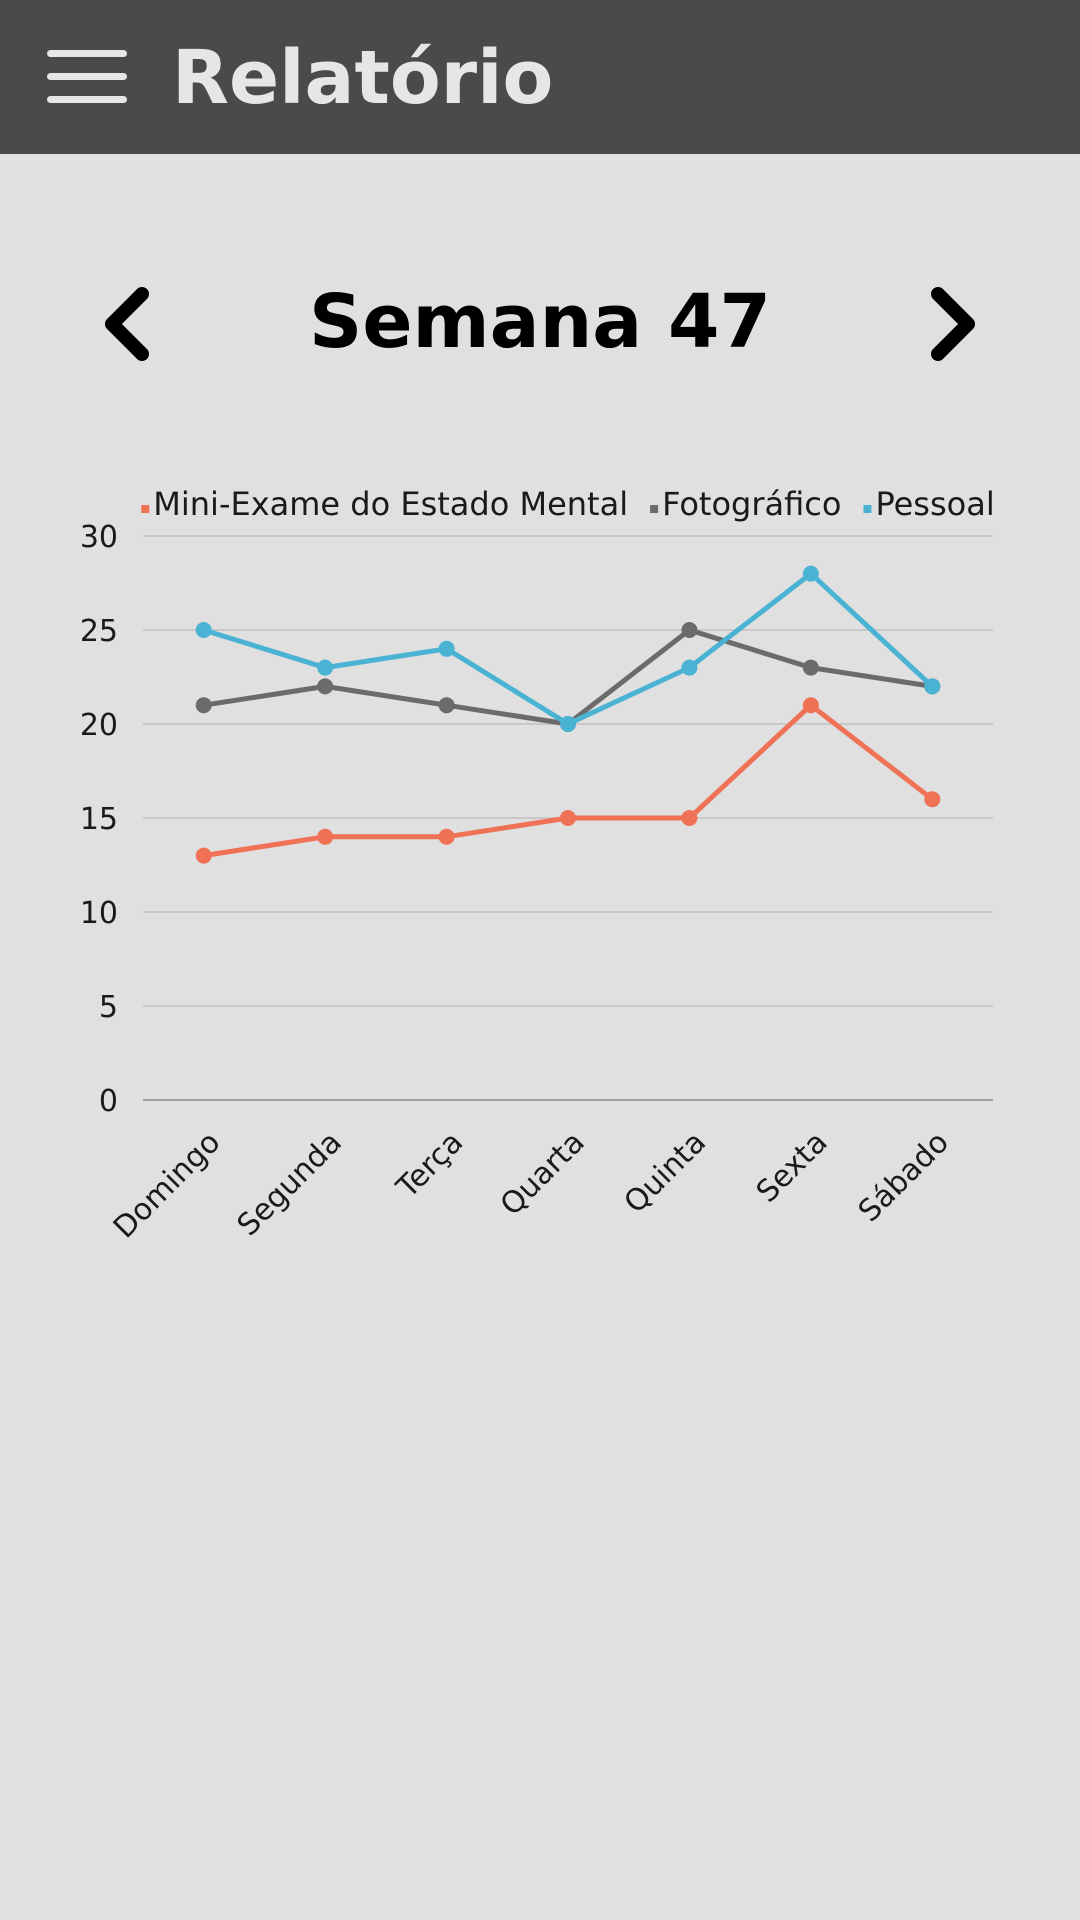 The width and height of the screenshot is (1080, 1920). I want to click on week-title: Semana 47, so click(540, 322).